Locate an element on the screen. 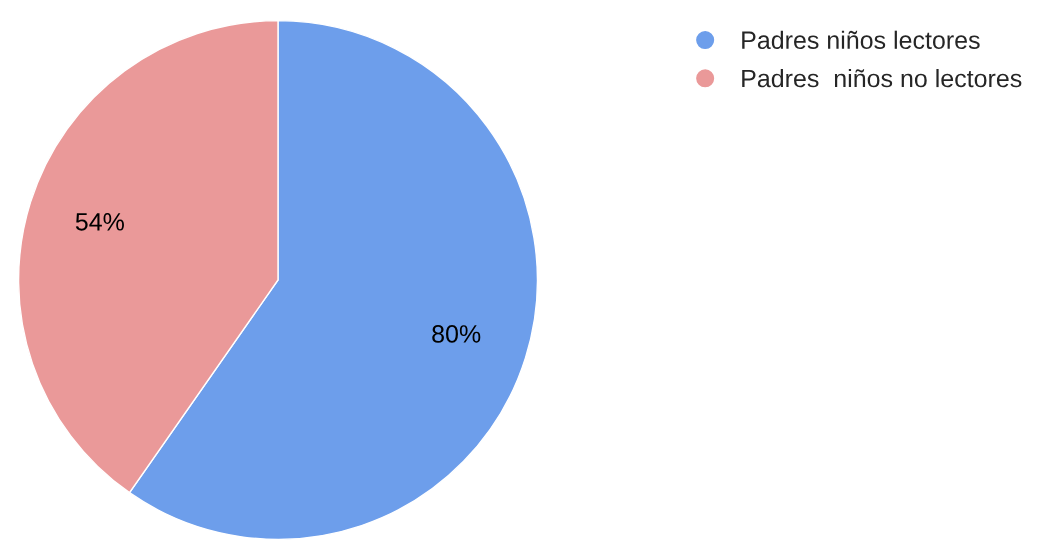 This screenshot has width=1050, height=545. legend-label: Padres niños lectores is located at coordinates (861, 40).